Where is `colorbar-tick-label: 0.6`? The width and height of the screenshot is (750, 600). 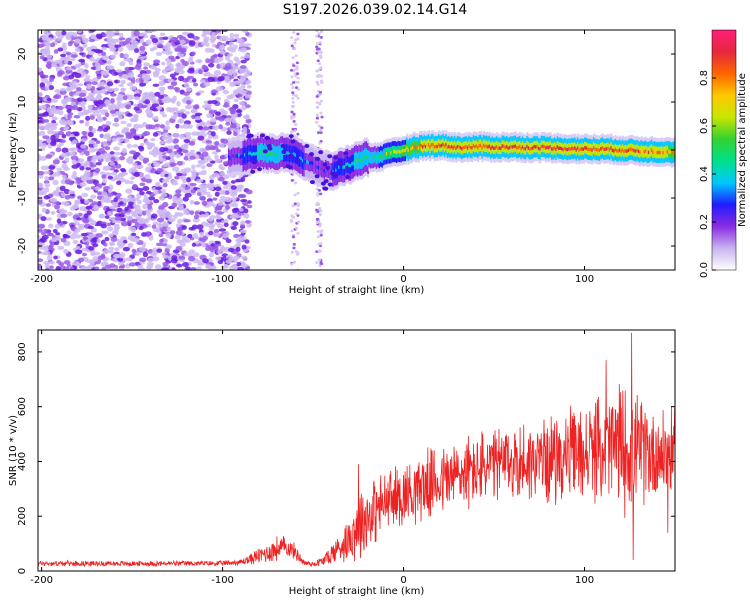 colorbar-tick-label: 0.6 is located at coordinates (704, 126).